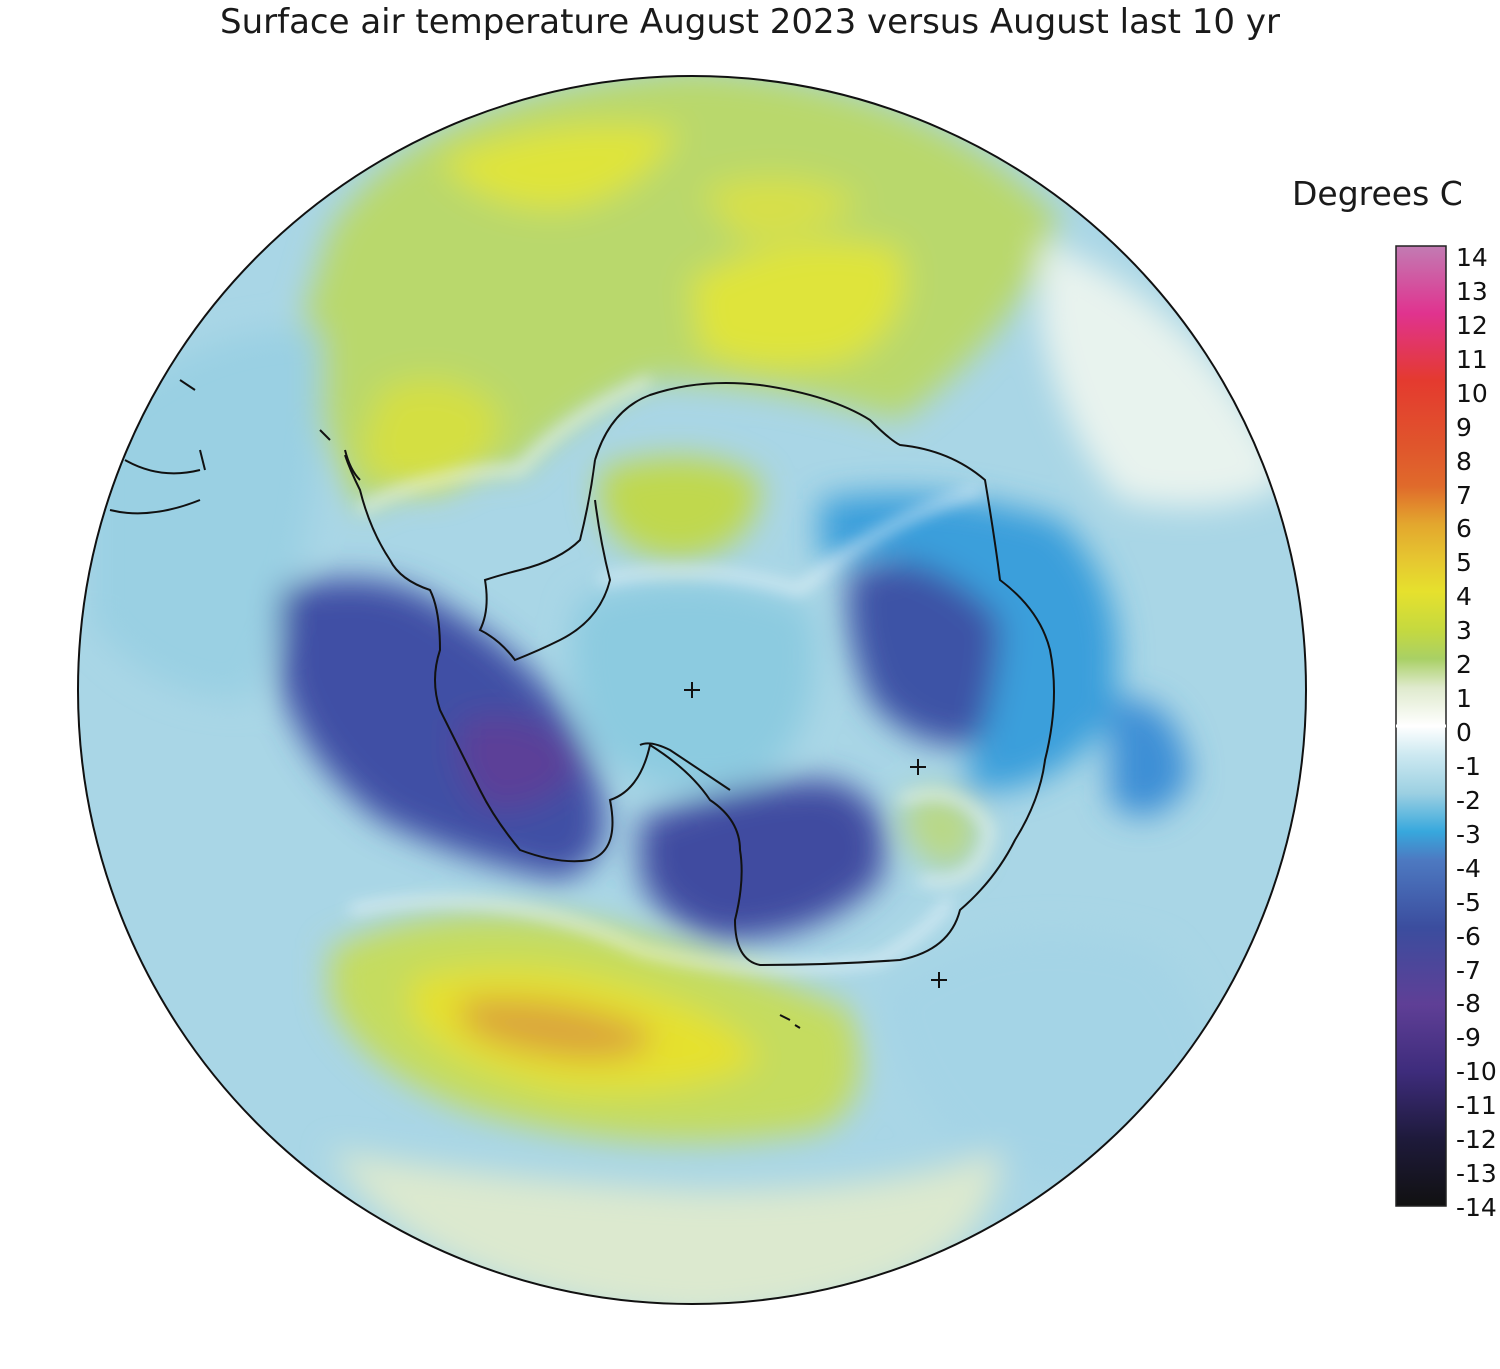 The height and width of the screenshot is (1369, 1500). I want to click on legend-title: Degrees C, so click(1377, 193).